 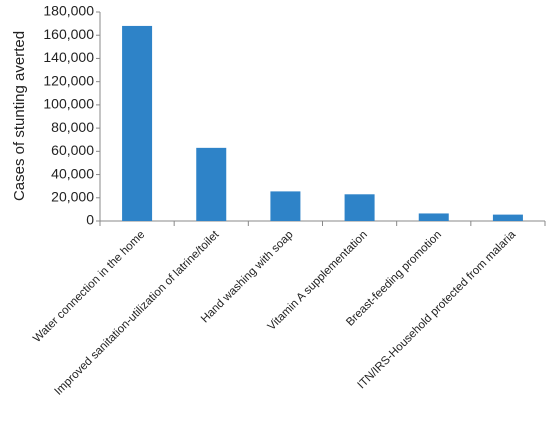 What do you see at coordinates (68, 104) in the screenshot?
I see `y-tick-label: 100,000` at bounding box center [68, 104].